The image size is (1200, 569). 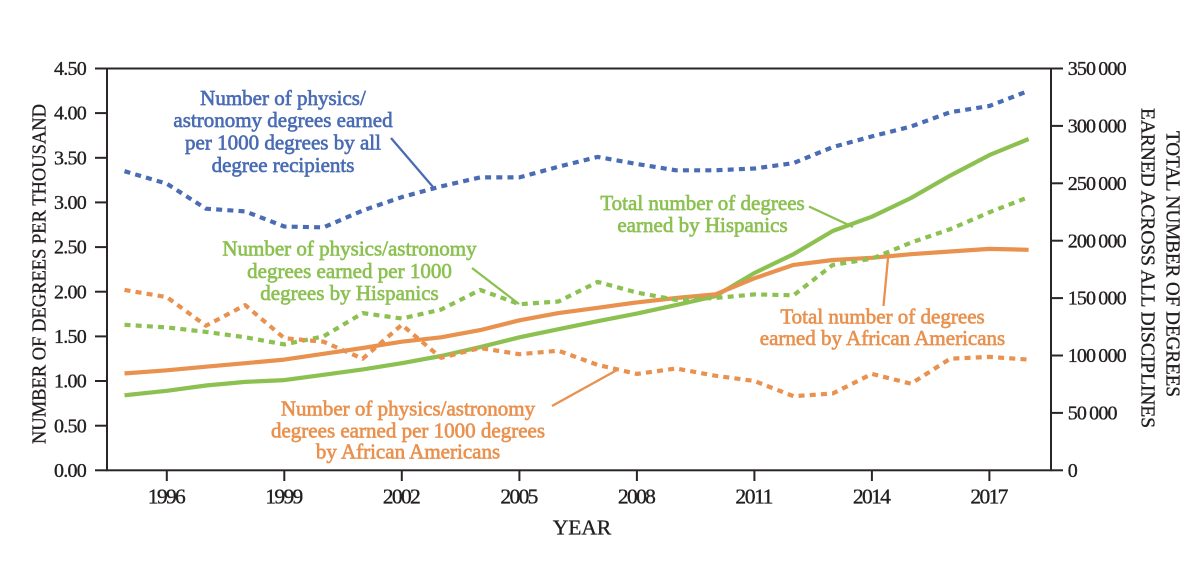 What do you see at coordinates (283, 120) in the screenshot?
I see `svg-text: astronomy degrees earned` at bounding box center [283, 120].